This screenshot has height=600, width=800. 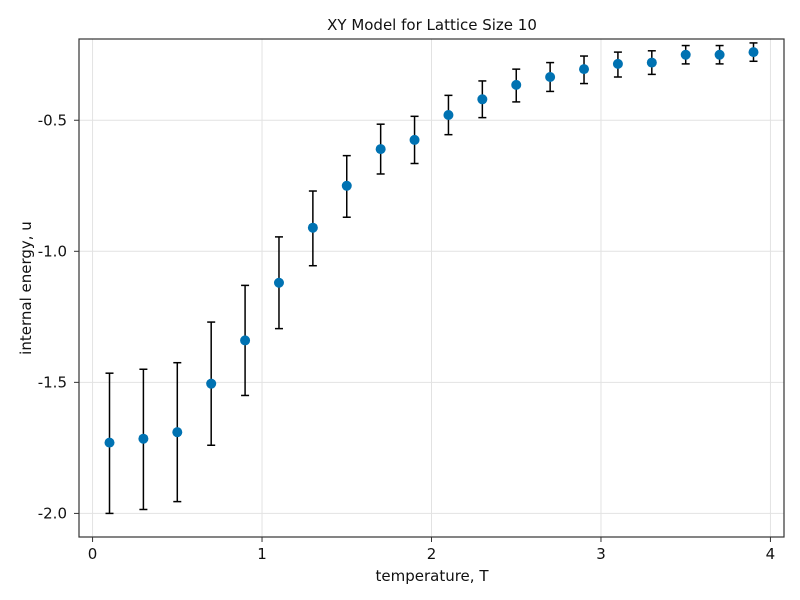 I want to click on x-tick-label: 1, so click(x=262, y=554).